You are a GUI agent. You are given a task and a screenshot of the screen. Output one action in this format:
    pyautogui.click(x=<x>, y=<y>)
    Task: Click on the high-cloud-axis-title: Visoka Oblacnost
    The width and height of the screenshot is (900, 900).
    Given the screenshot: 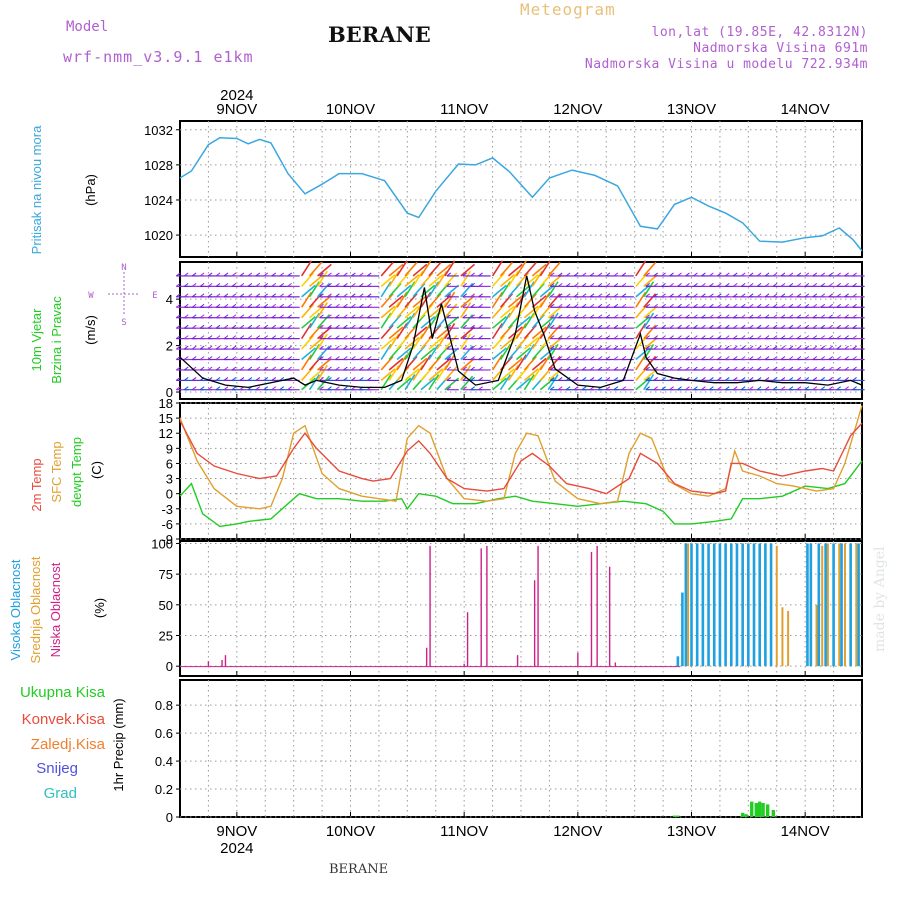 What is the action you would take?
    pyautogui.click(x=15, y=609)
    